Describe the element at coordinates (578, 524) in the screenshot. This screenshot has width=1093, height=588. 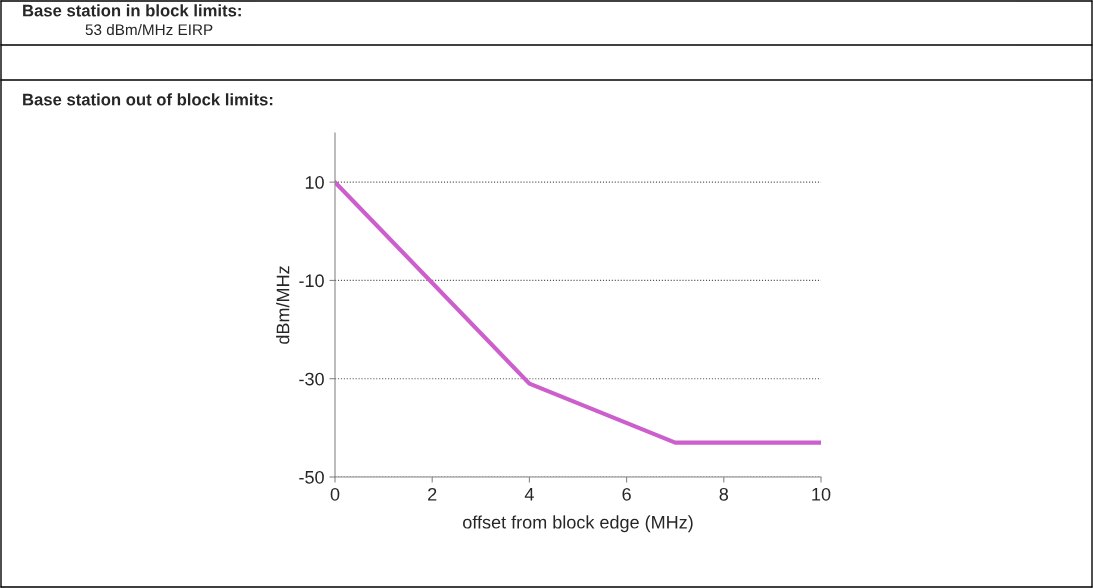
I see `x-axis-title: offset from block edge (MHz)` at that location.